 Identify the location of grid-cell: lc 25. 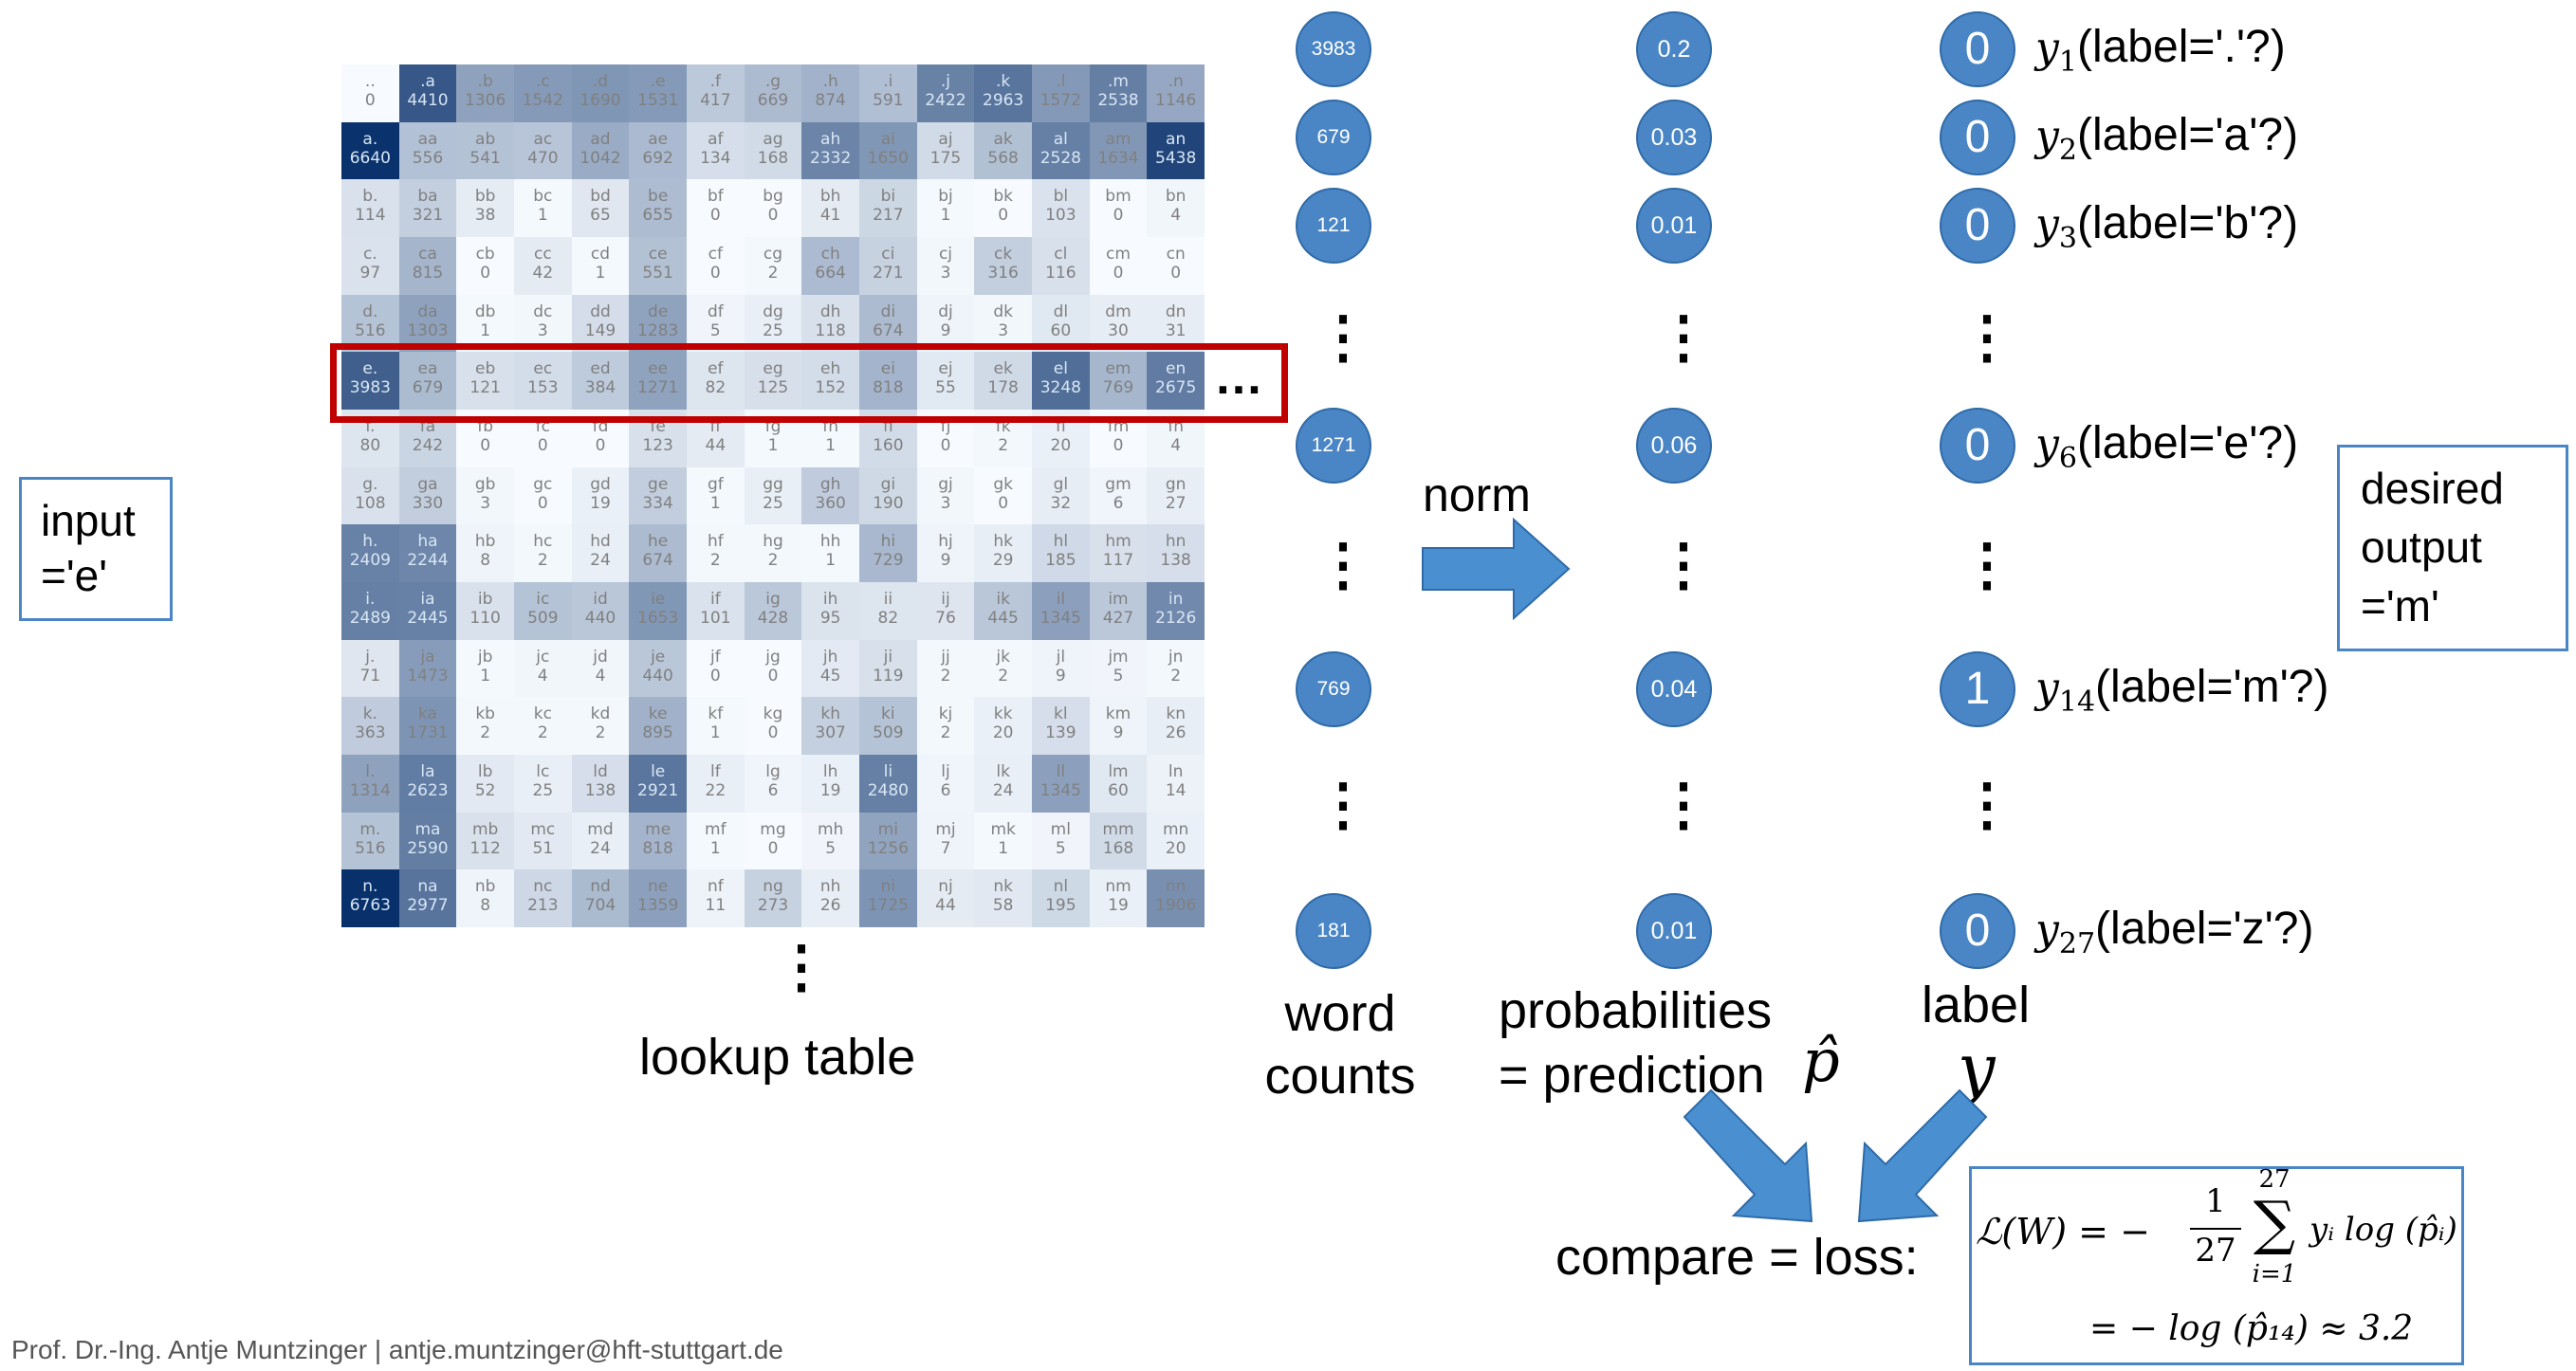
(543, 784).